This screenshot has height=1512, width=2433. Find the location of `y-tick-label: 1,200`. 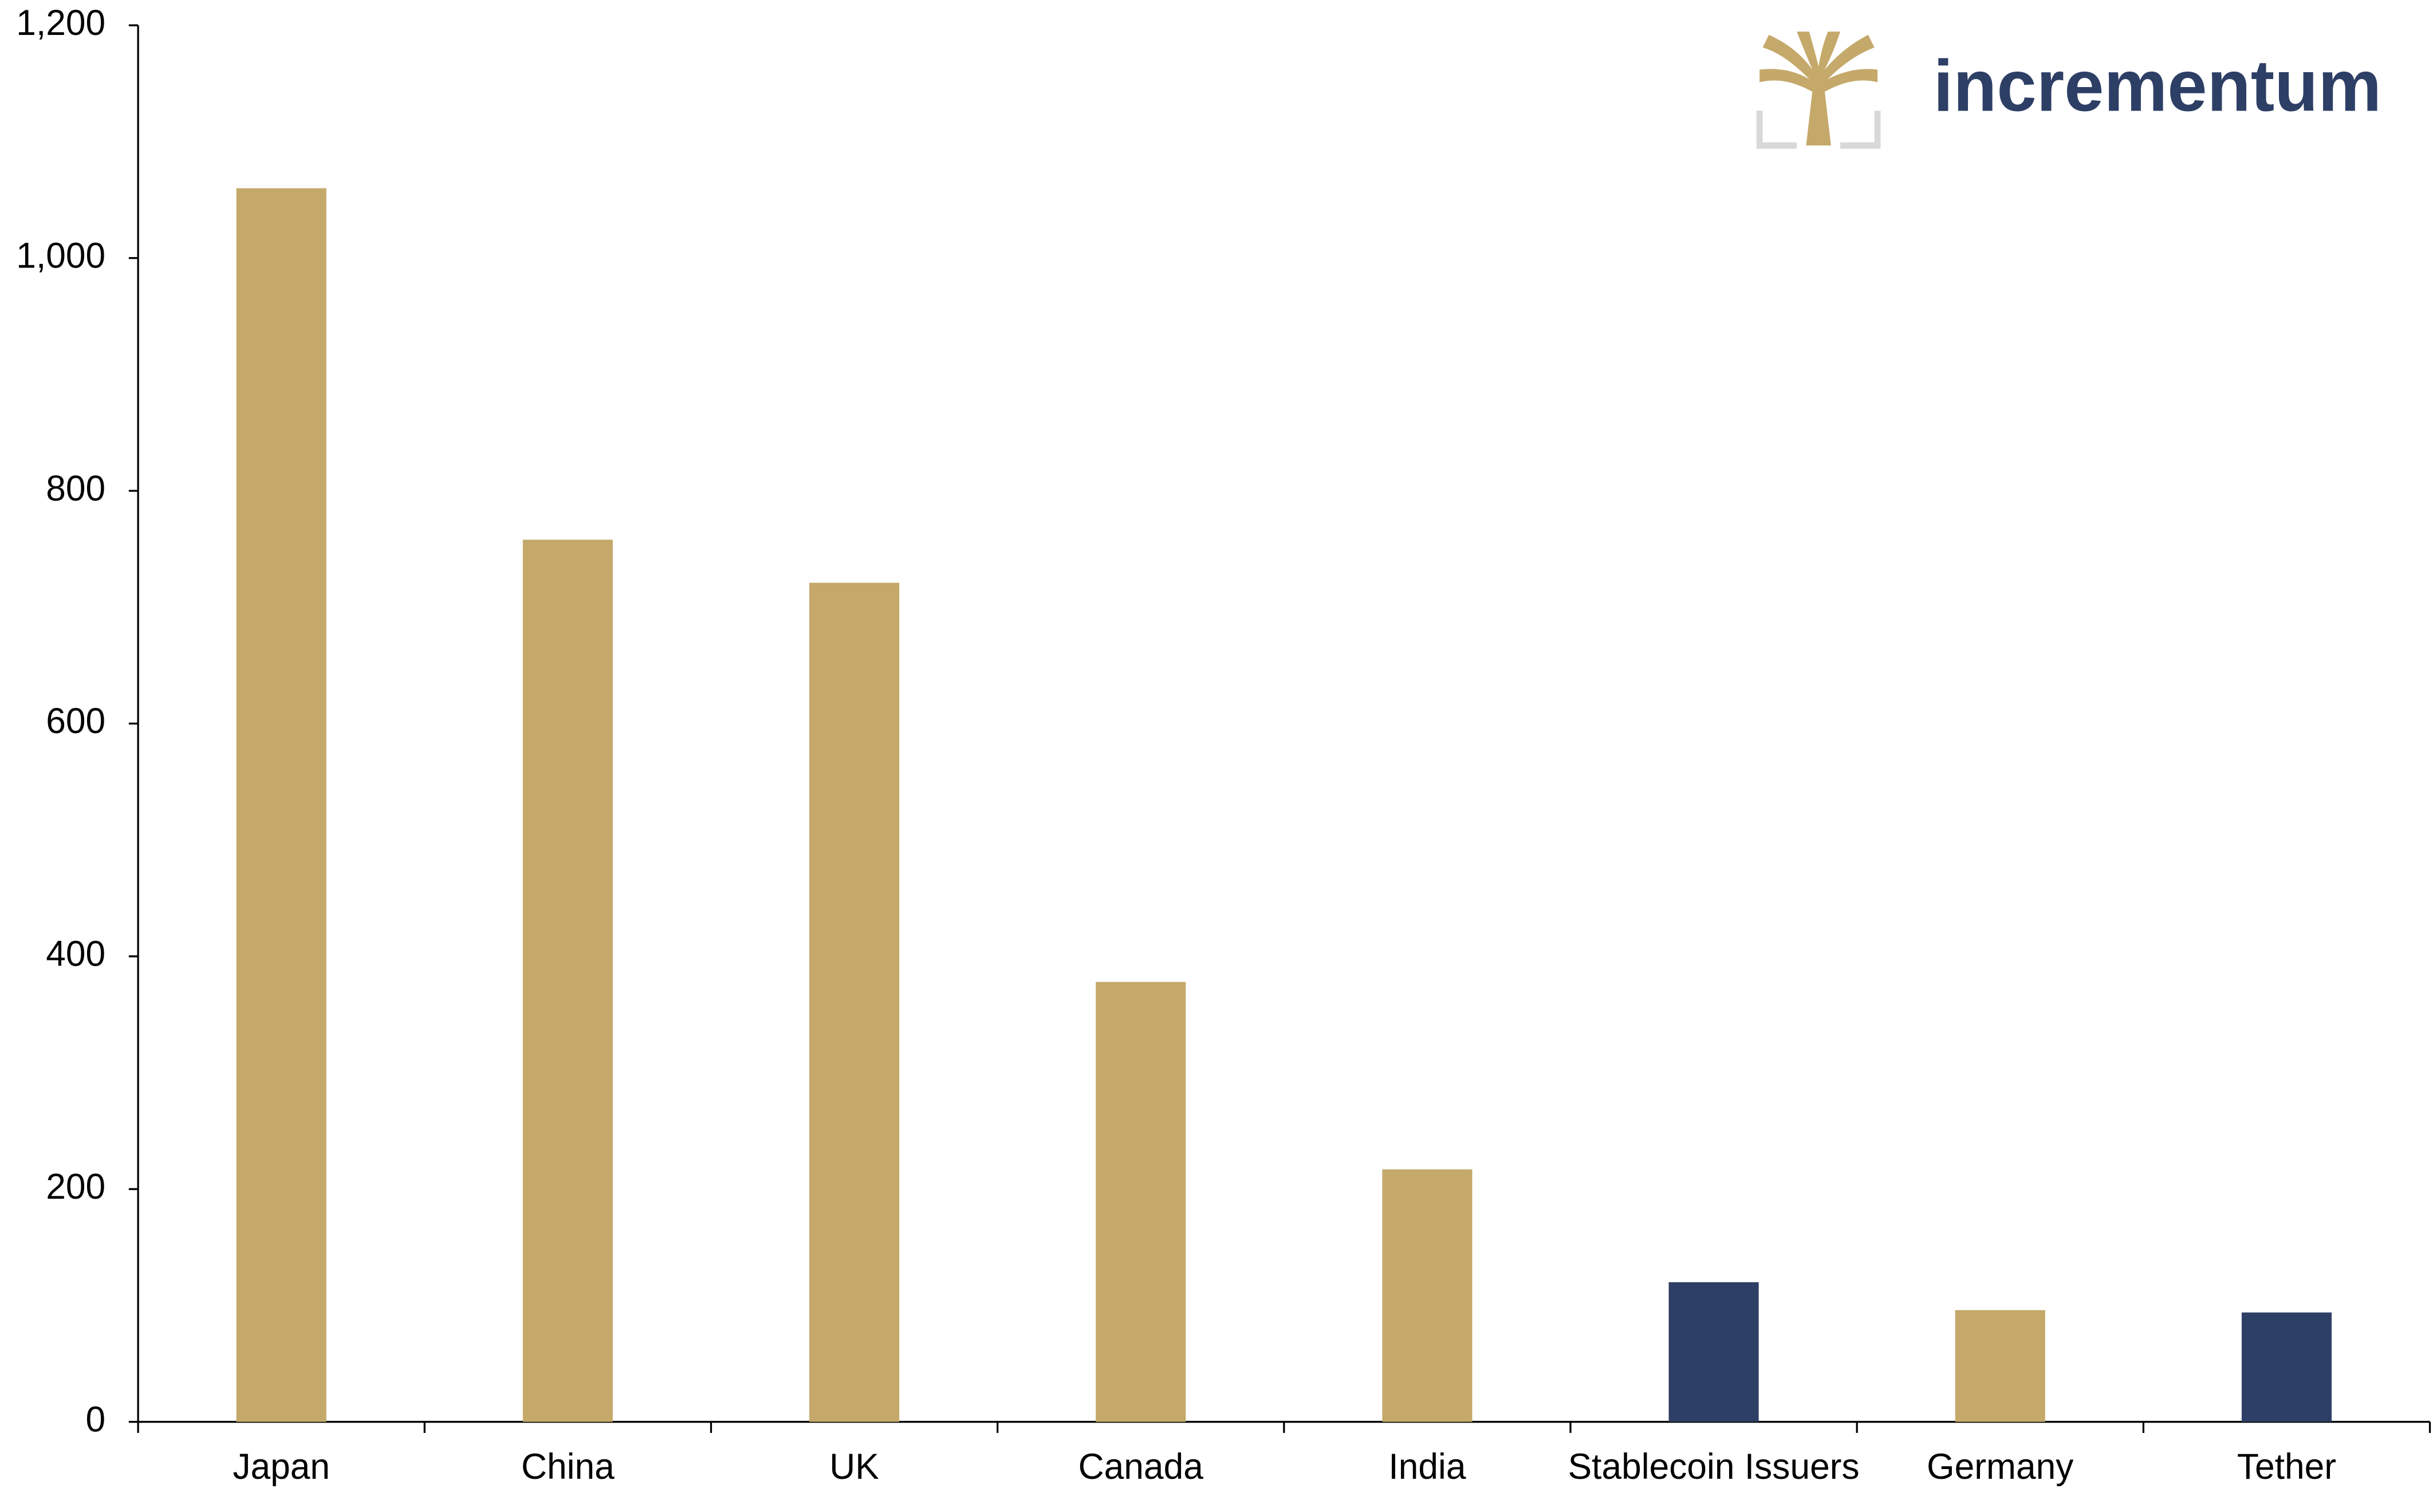

y-tick-label: 1,200 is located at coordinates (60, 22).